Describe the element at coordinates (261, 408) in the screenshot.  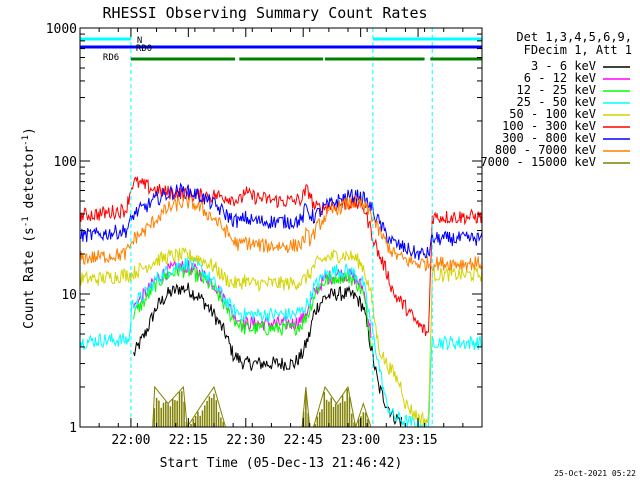
I see `series-spikes-7000-15000-kev` at that location.